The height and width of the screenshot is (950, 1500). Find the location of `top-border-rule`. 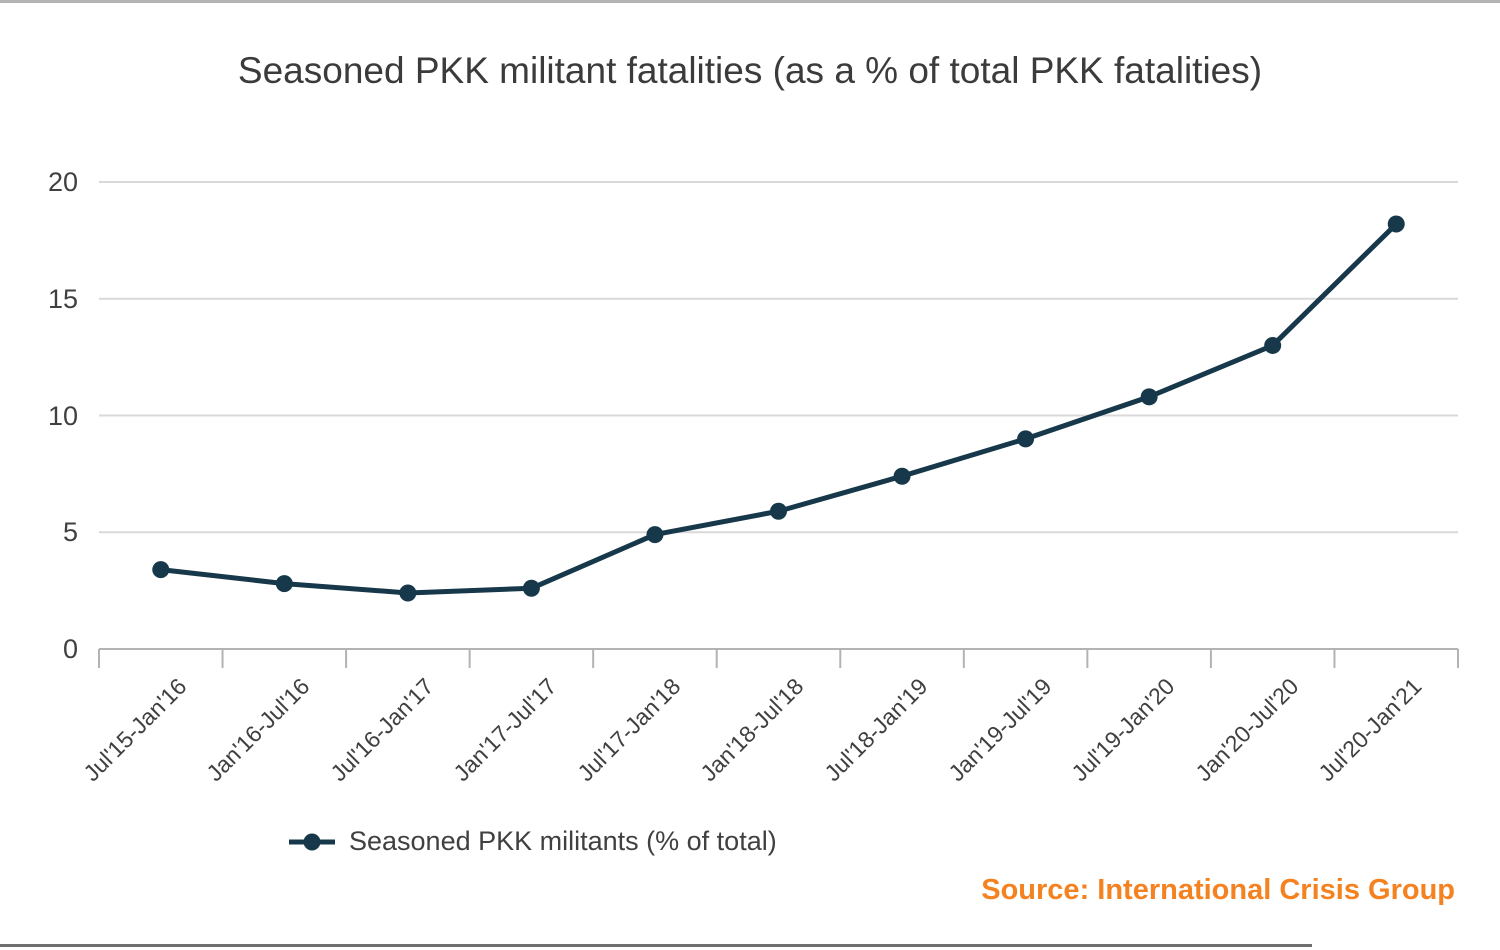

top-border-rule is located at coordinates (750, 1).